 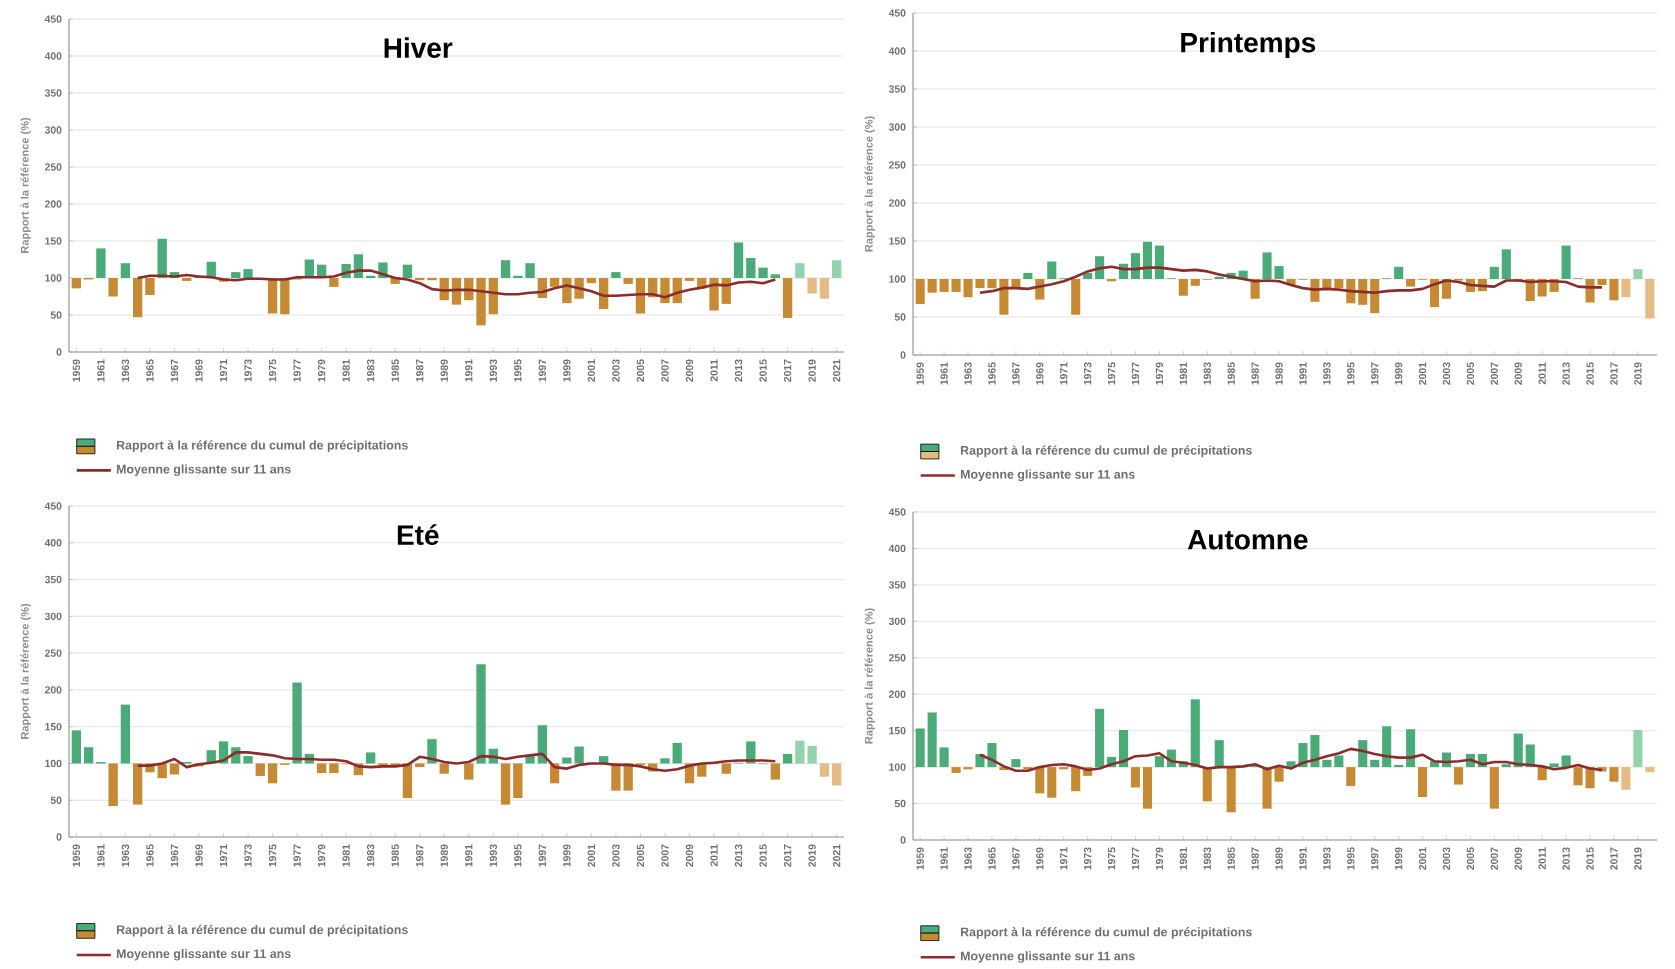 What do you see at coordinates (897, 658) in the screenshot?
I see `y-tick-label: 250` at bounding box center [897, 658].